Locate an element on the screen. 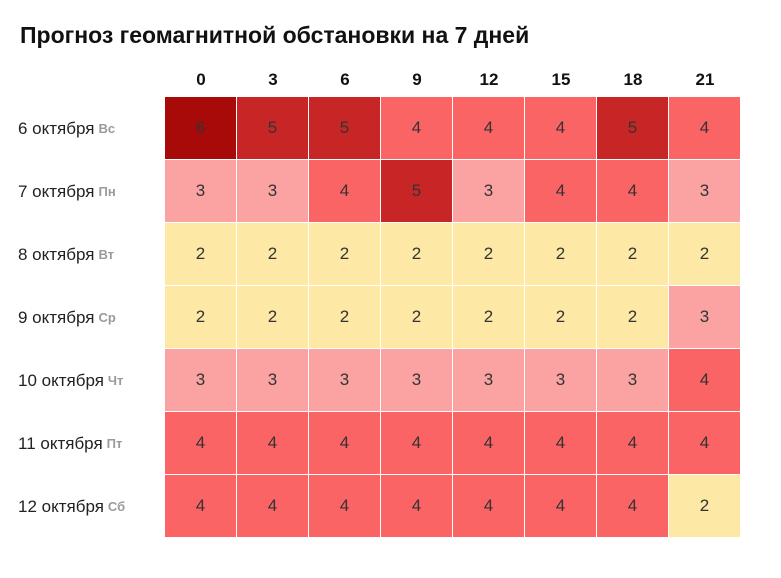 The image size is (781, 578). heatmap-row: 11 октября Пт 4 4 4 4 4 4 4 4 is located at coordinates (390, 443).